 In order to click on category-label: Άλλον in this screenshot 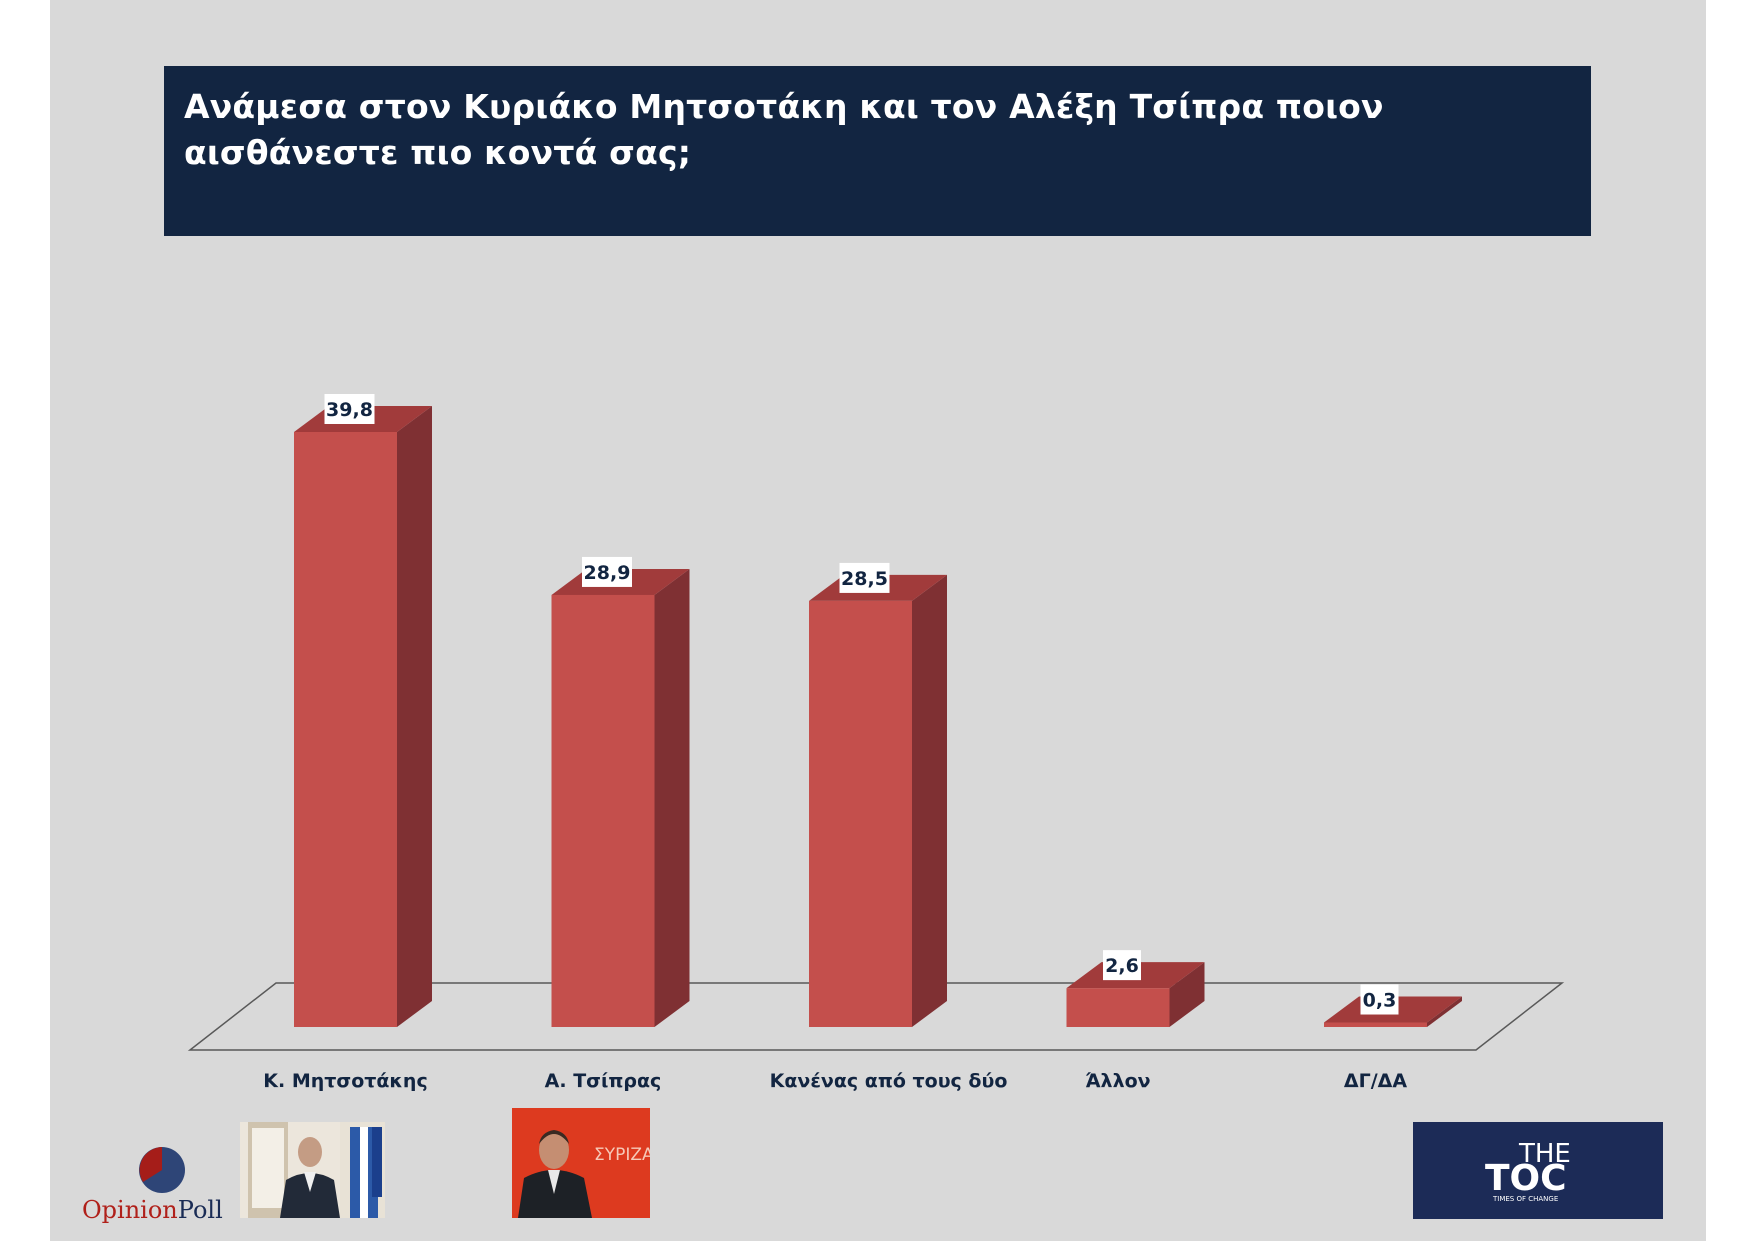, I will do `click(1117, 1081)`.